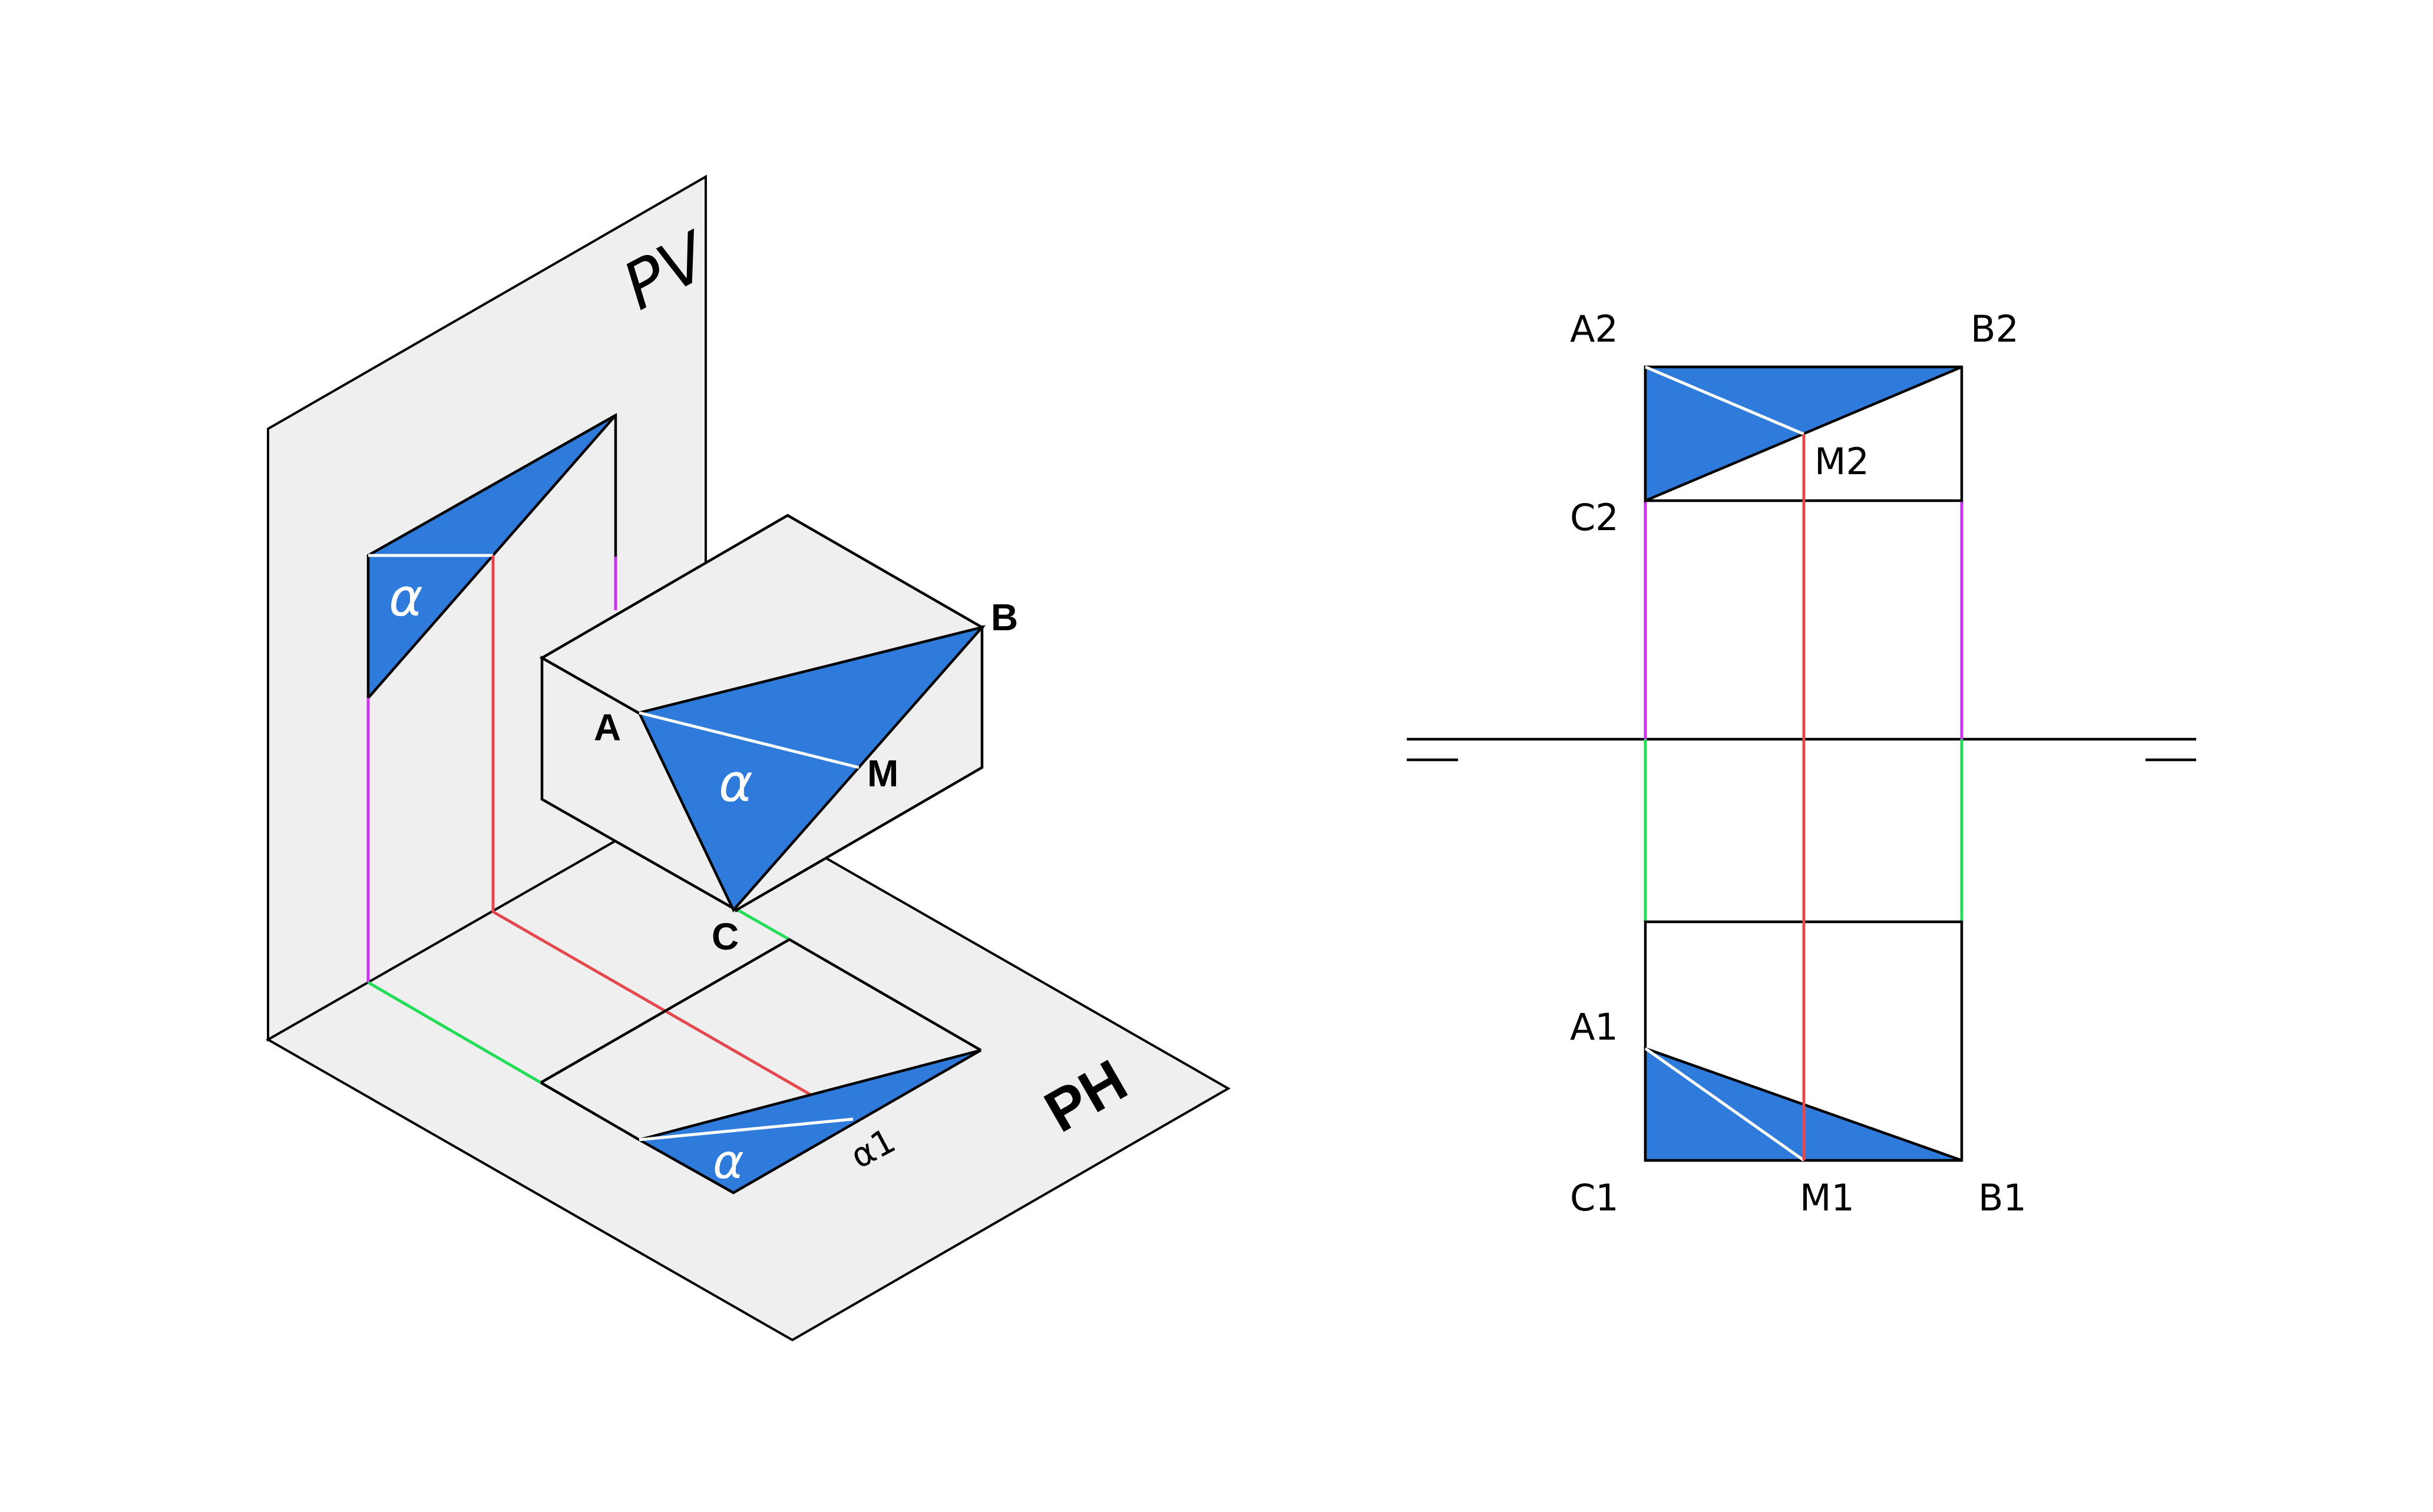 The width and height of the screenshot is (2433, 1512). Describe the element at coordinates (2003, 1197) in the screenshot. I see `label-b1: B1` at that location.